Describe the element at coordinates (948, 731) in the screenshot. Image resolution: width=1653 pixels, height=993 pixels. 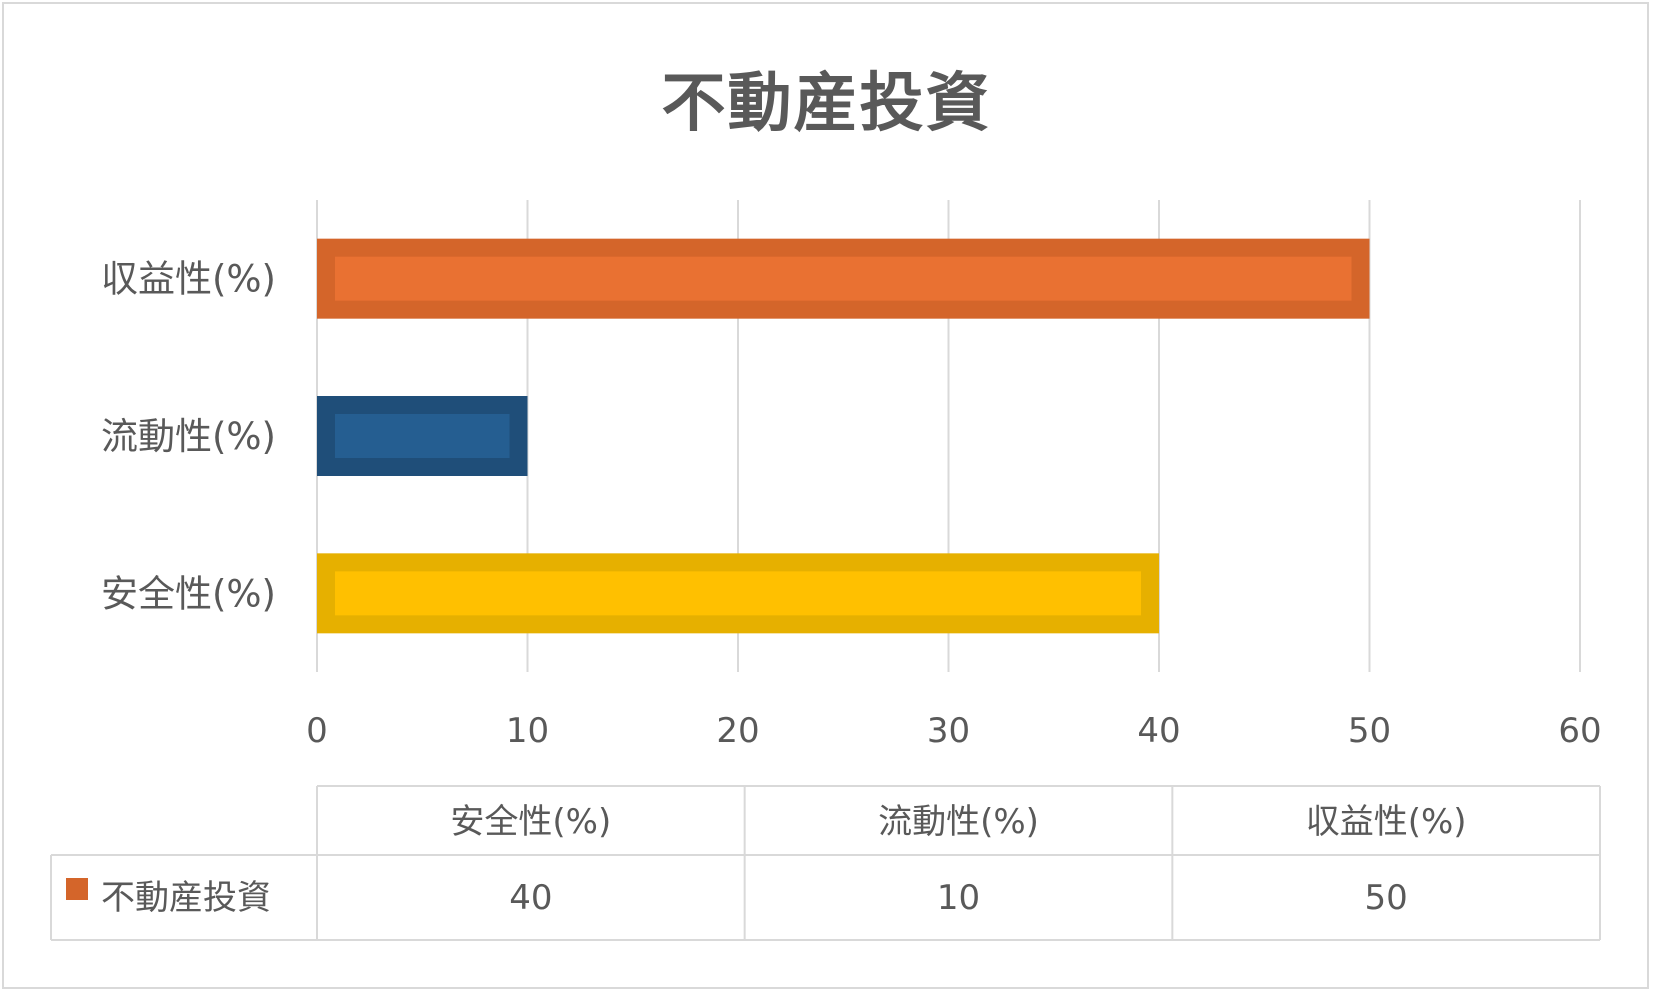
I see `x-tick-label: 30` at that location.